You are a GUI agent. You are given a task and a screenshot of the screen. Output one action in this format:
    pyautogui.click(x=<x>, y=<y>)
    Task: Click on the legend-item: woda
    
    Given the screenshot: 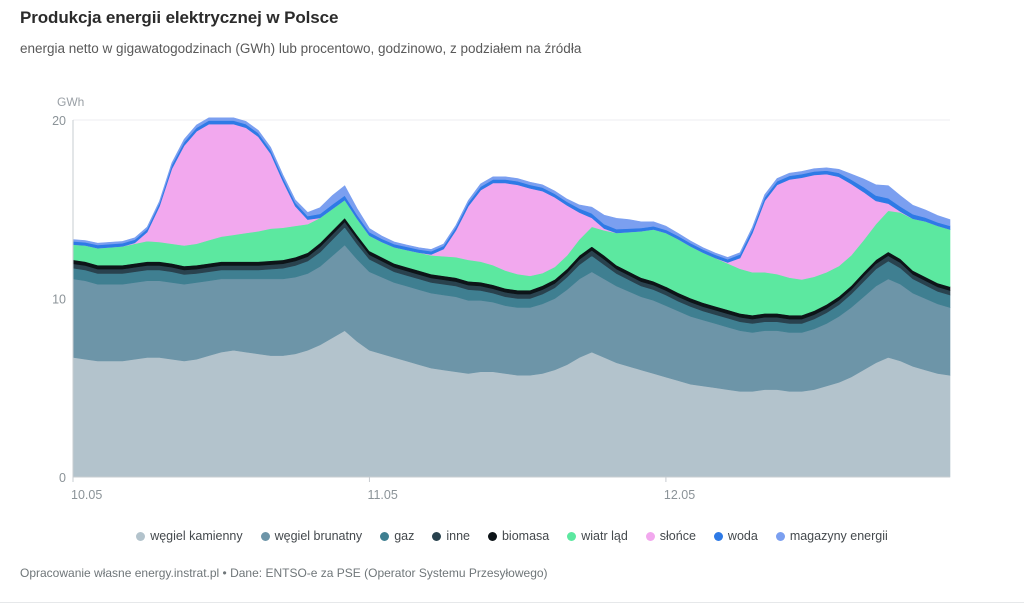 What is the action you would take?
    pyautogui.click(x=735, y=536)
    